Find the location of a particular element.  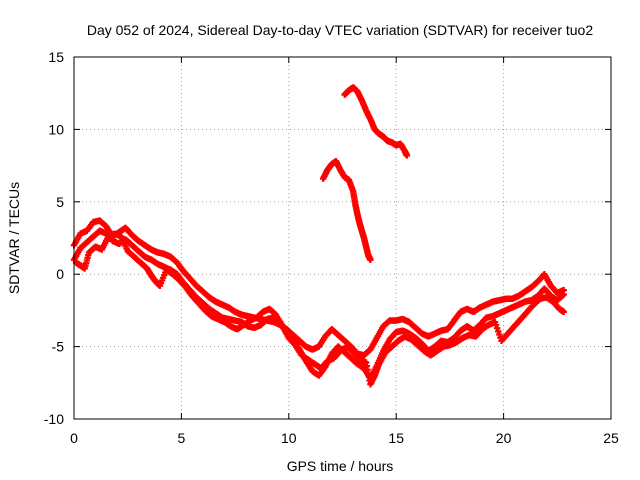

y-tick-label: -10 is located at coordinates (54, 419).